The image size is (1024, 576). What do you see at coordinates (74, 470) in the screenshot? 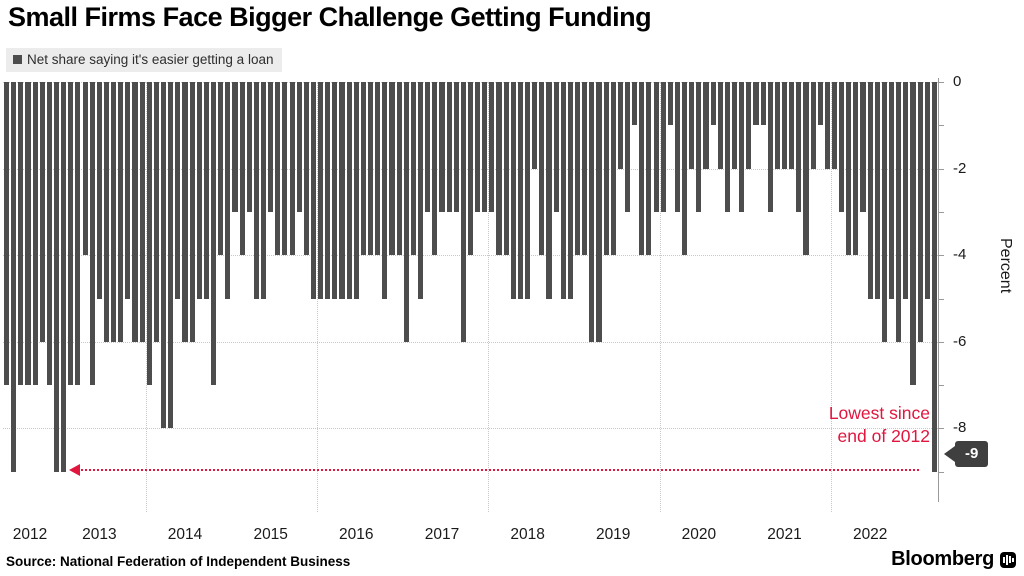
I see `annotation-arrow-icon` at bounding box center [74, 470].